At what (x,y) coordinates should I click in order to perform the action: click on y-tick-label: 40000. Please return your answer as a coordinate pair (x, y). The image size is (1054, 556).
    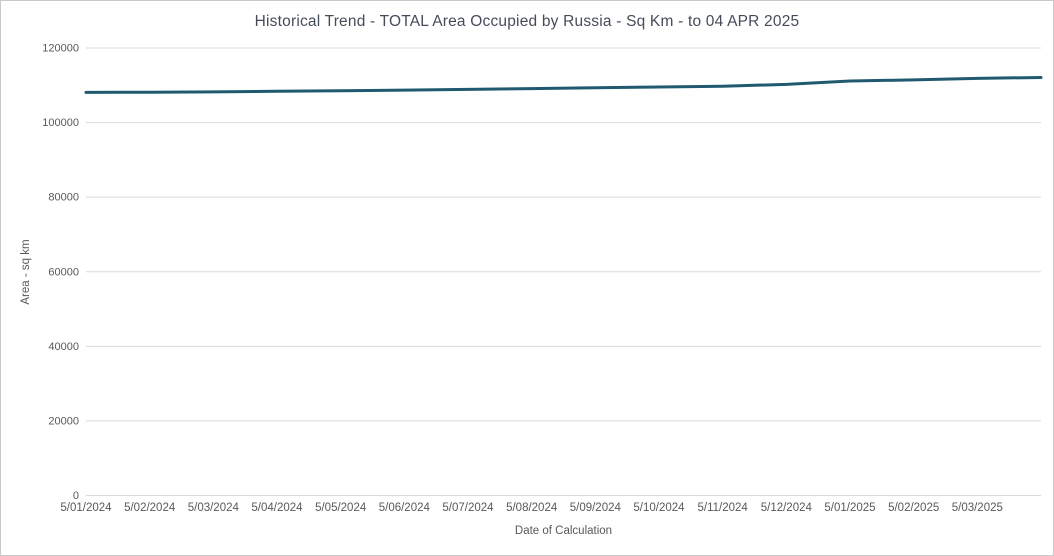
    Looking at the image, I should click on (63, 347).